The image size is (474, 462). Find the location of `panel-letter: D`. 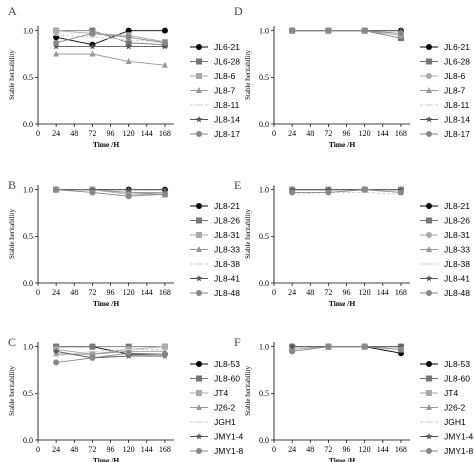

panel-letter: D is located at coordinates (238, 11).